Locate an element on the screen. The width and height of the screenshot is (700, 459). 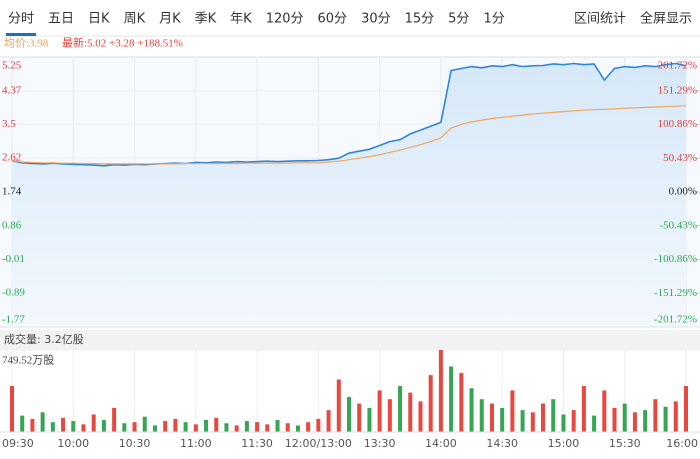
tab: 季K is located at coordinates (206, 19).